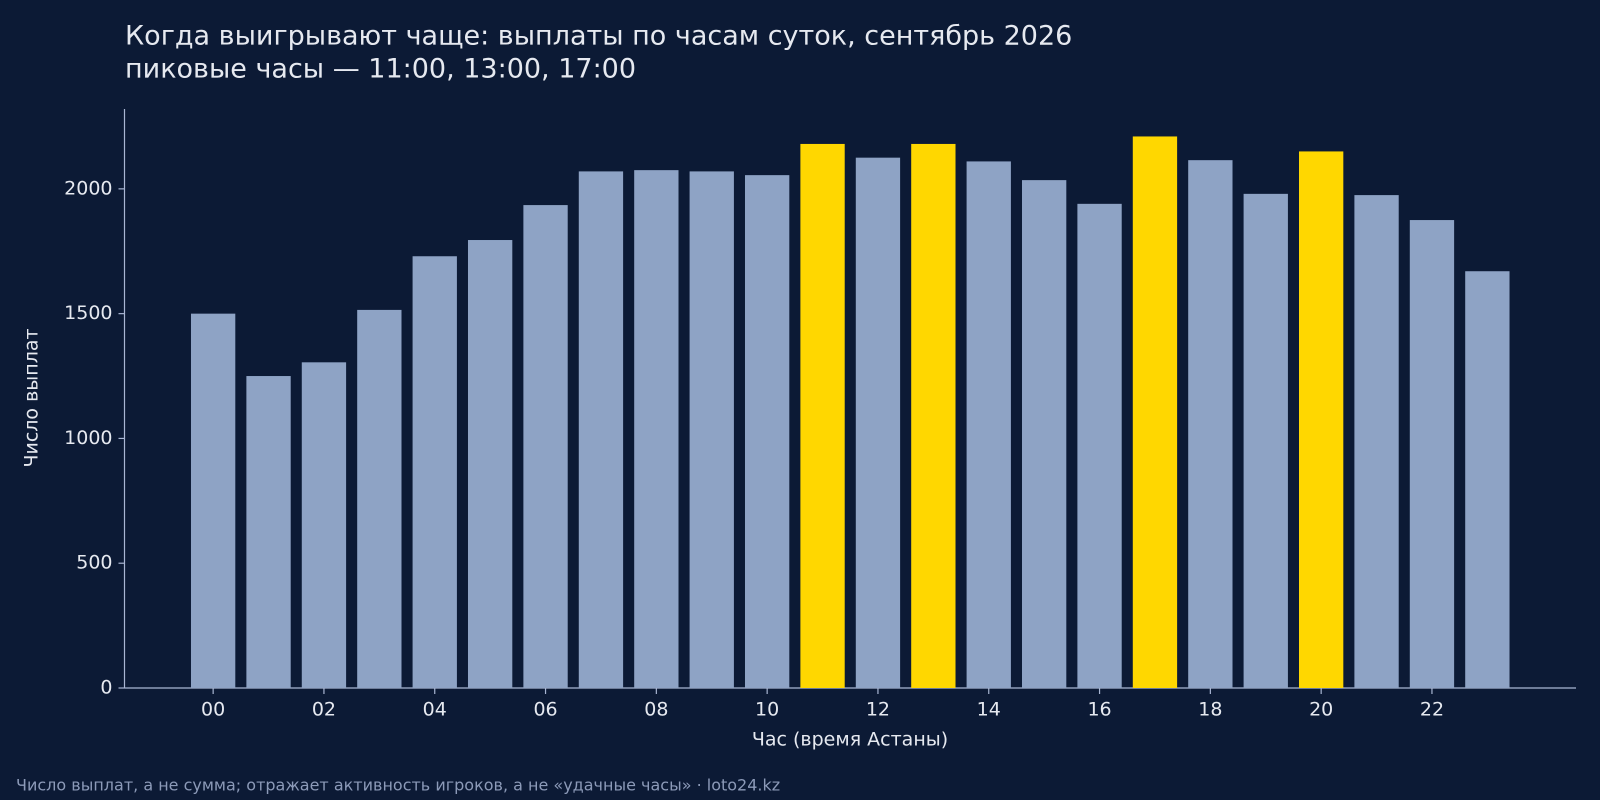  I want to click on x-tick-label: 14, so click(989, 710).